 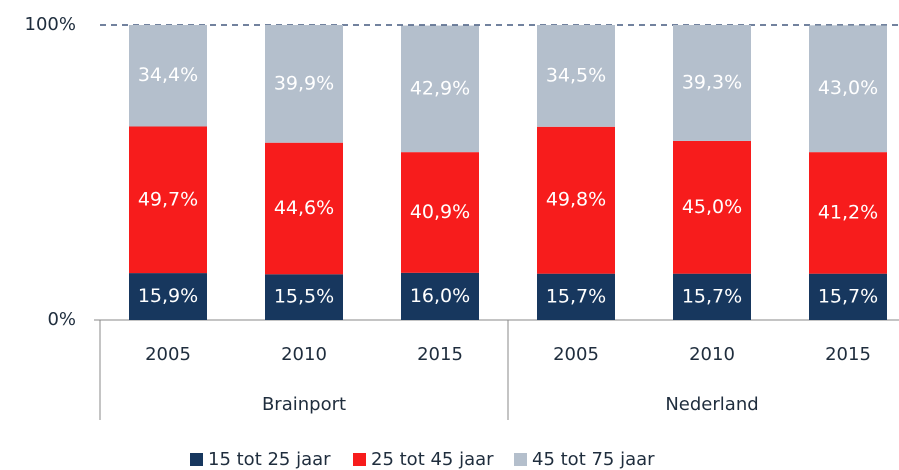 I want to click on value-label: 34,5%, so click(x=576, y=75).